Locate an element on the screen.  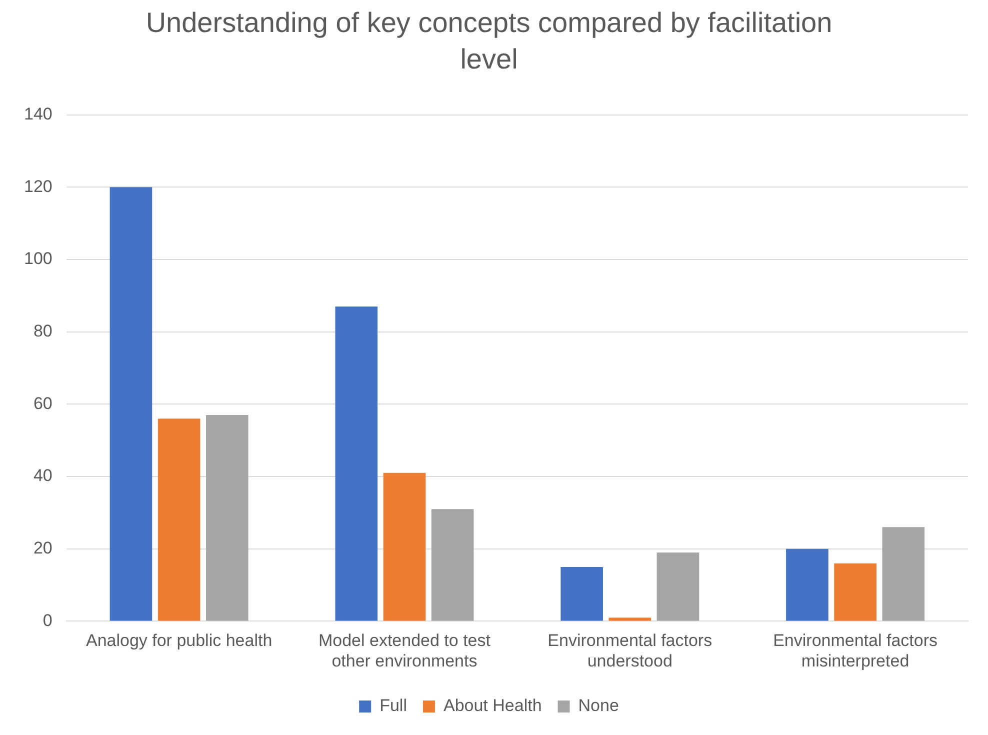
x-tick-label: Environmental factors misinterpreted is located at coordinates (855, 650).